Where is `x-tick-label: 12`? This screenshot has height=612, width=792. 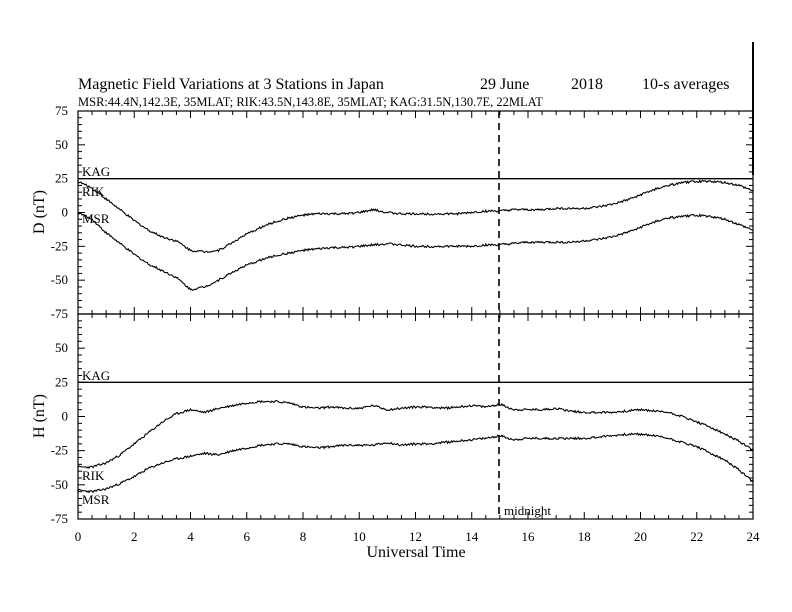
x-tick-label: 12 is located at coordinates (415, 536).